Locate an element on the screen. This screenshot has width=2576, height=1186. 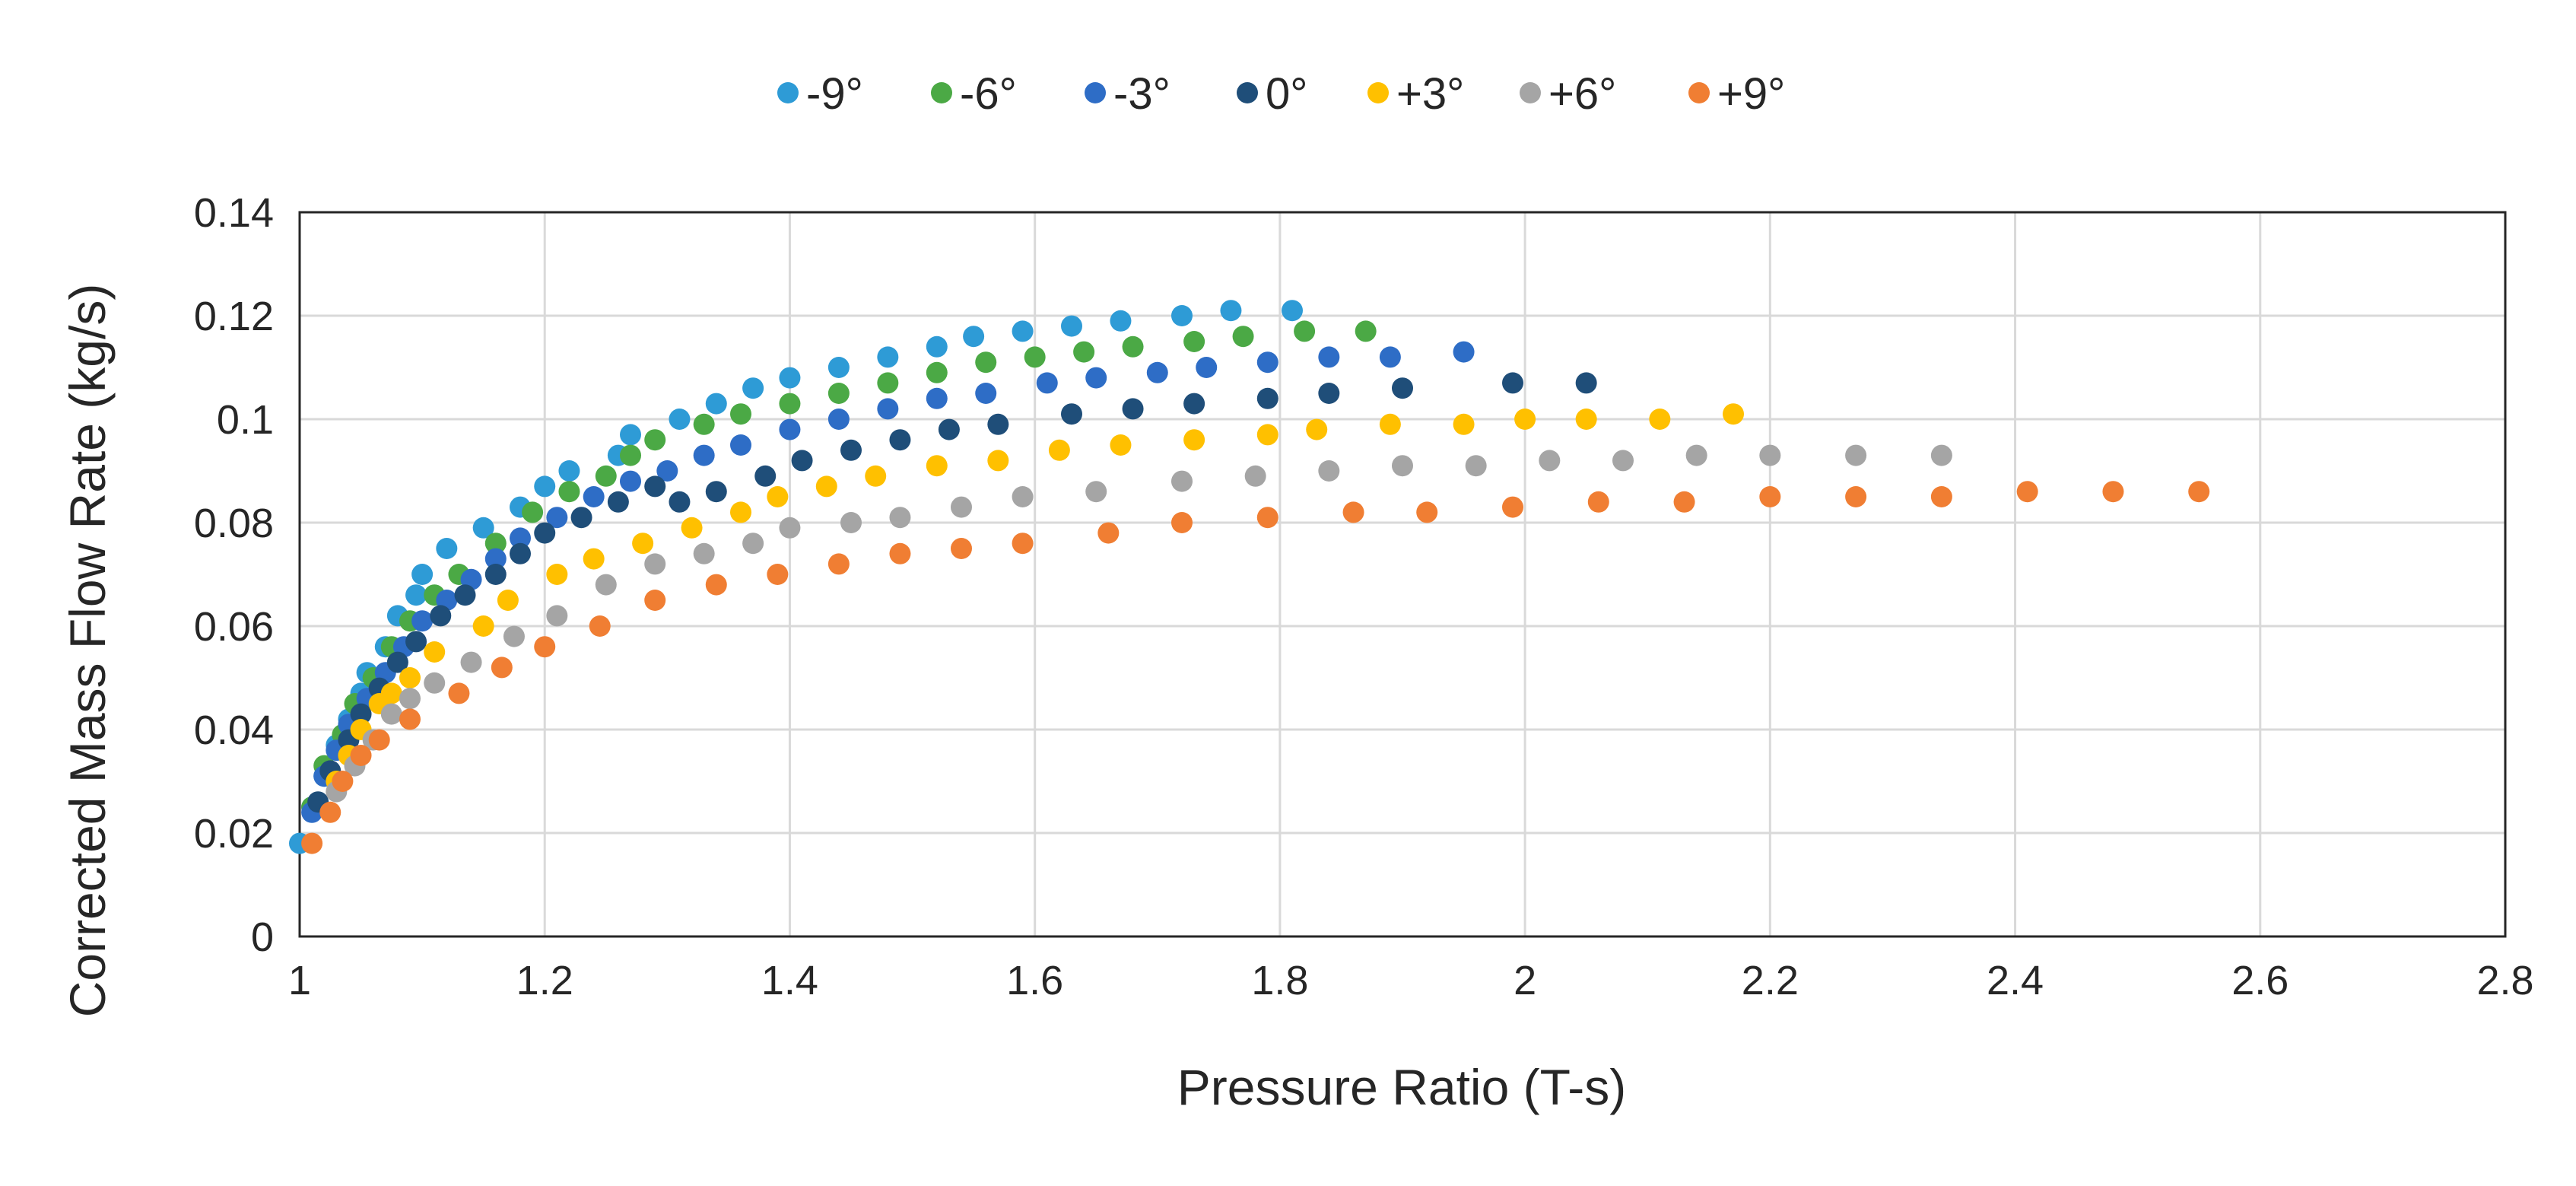
y-tick-label: 0.02 is located at coordinates (234, 834).